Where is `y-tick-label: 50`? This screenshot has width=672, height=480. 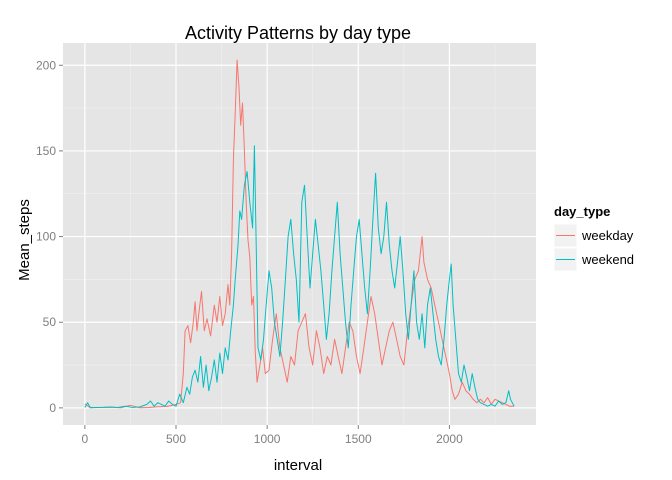 y-tick-label: 50 is located at coordinates (50, 322).